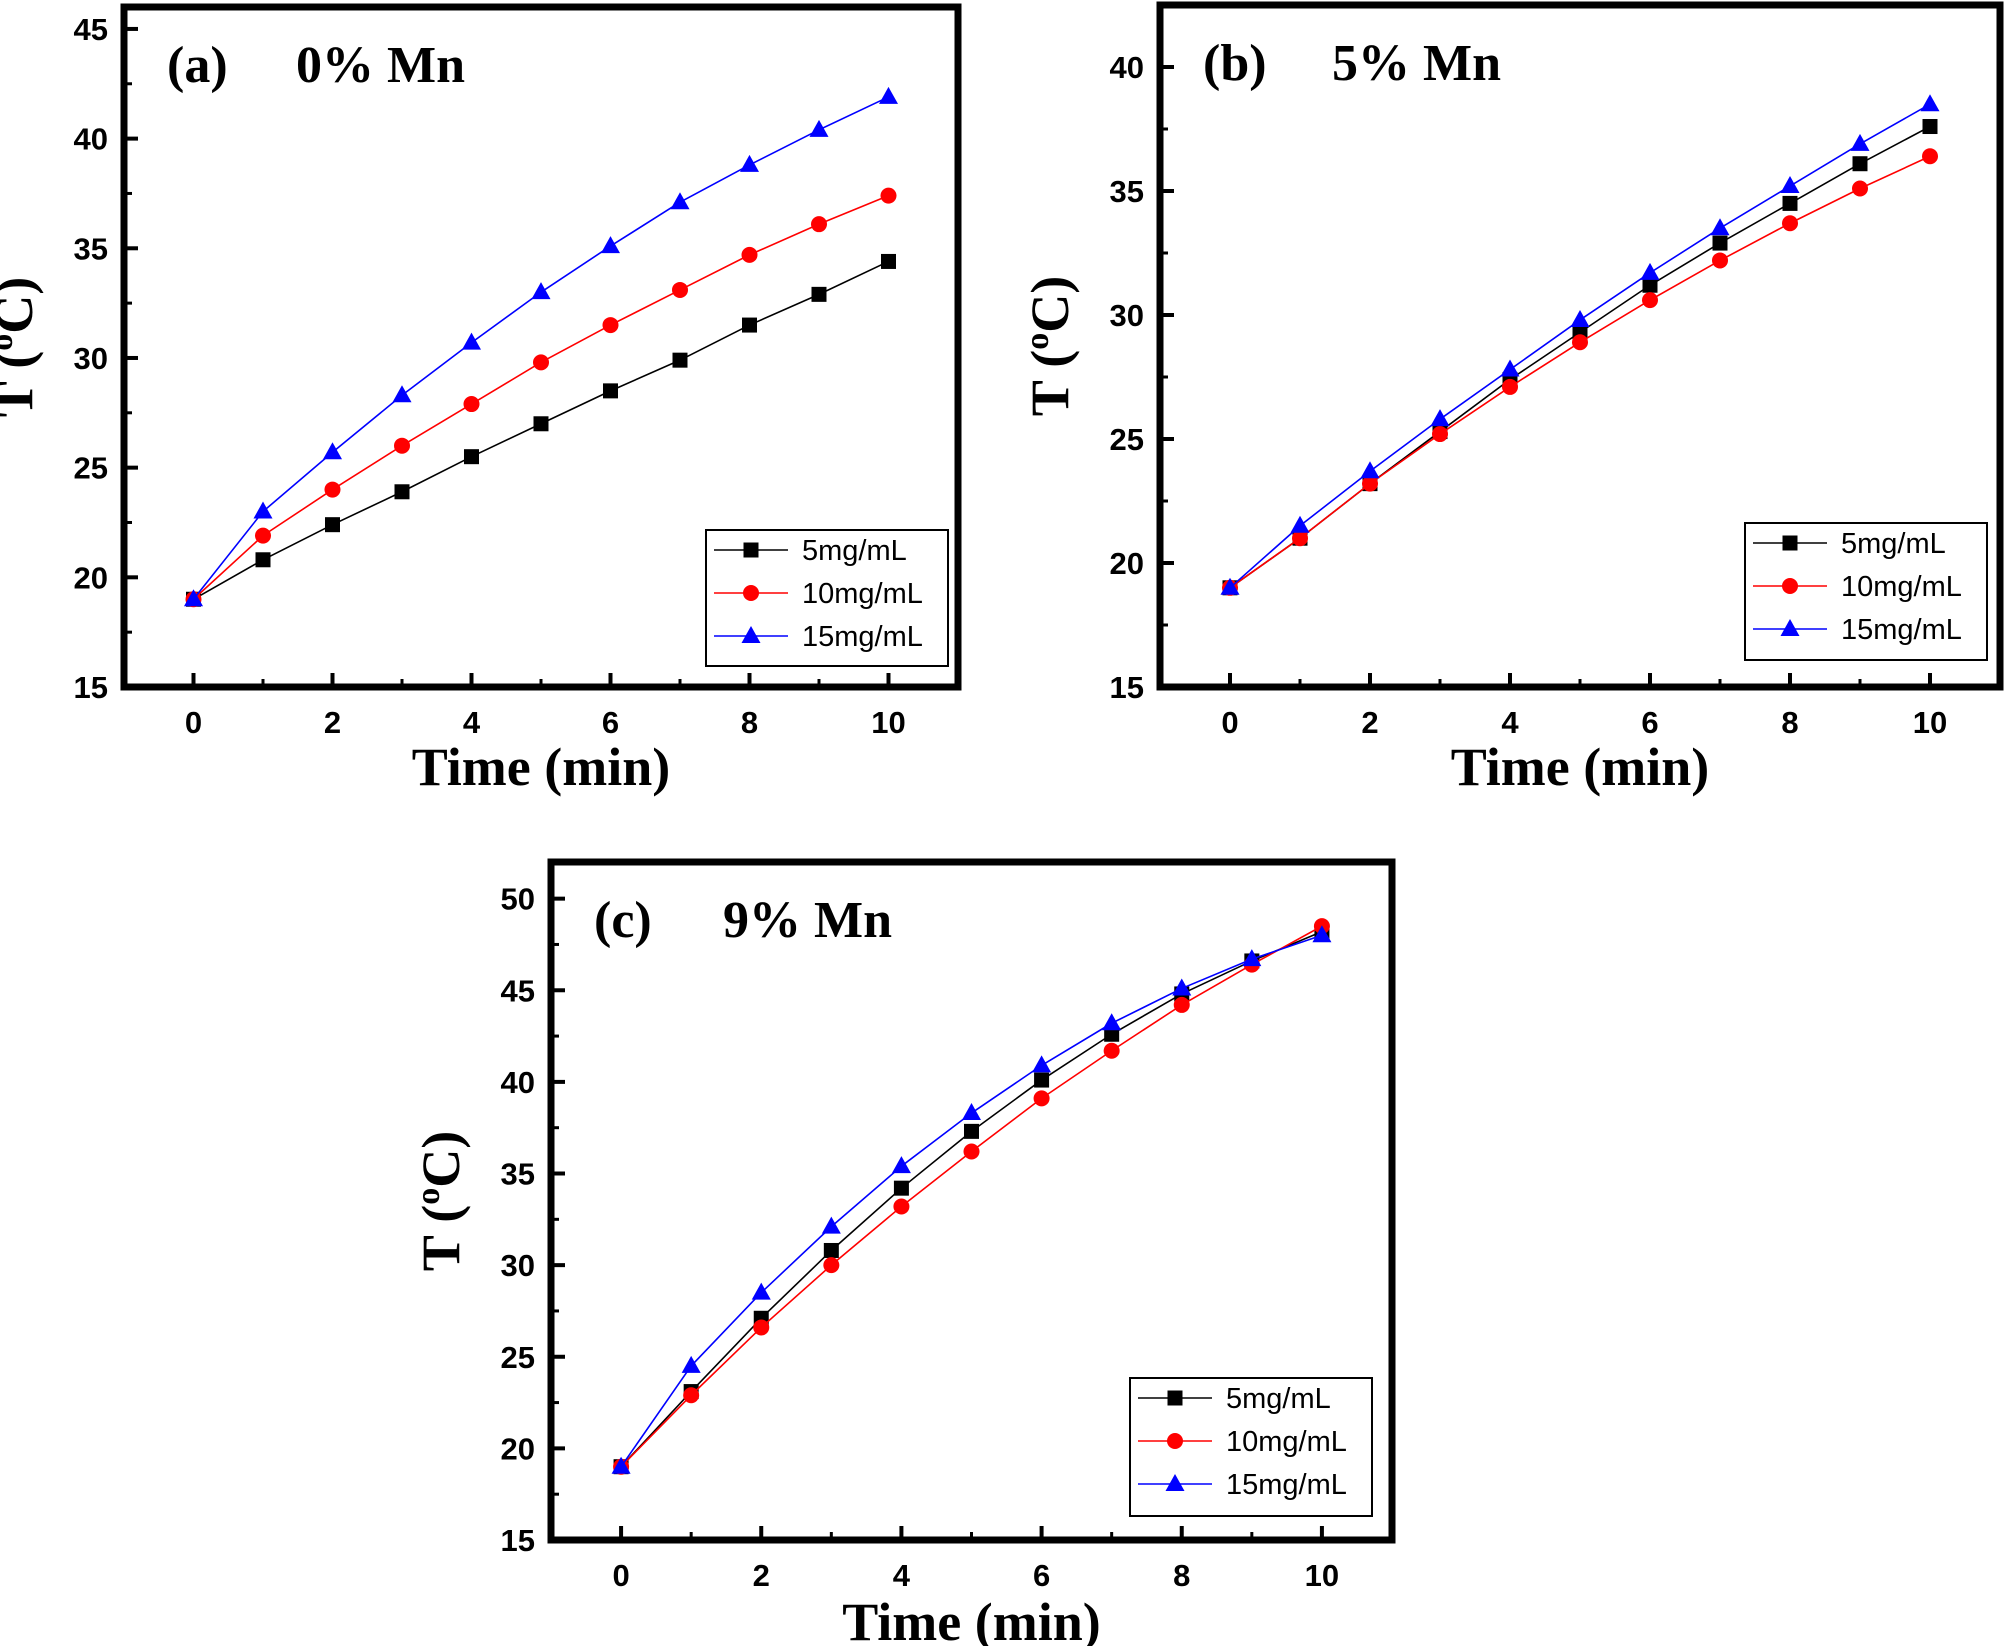 This screenshot has width=2008, height=1646. I want to click on legend: 5mg/mL 10mg/mL 15mg/mL, so click(827, 598).